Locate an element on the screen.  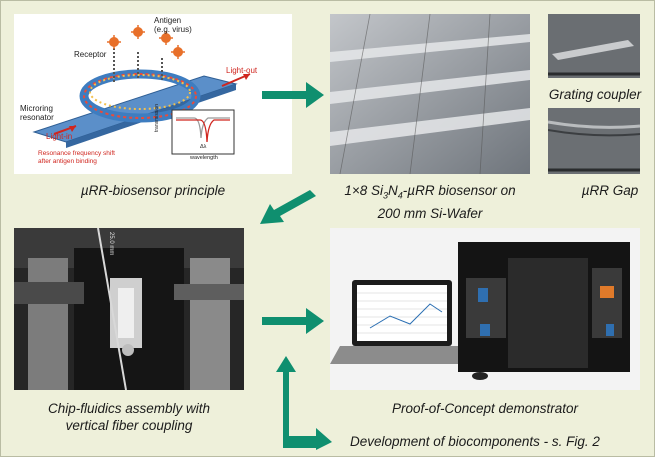
light-in-label: Light-in is located at coordinates (59, 136).